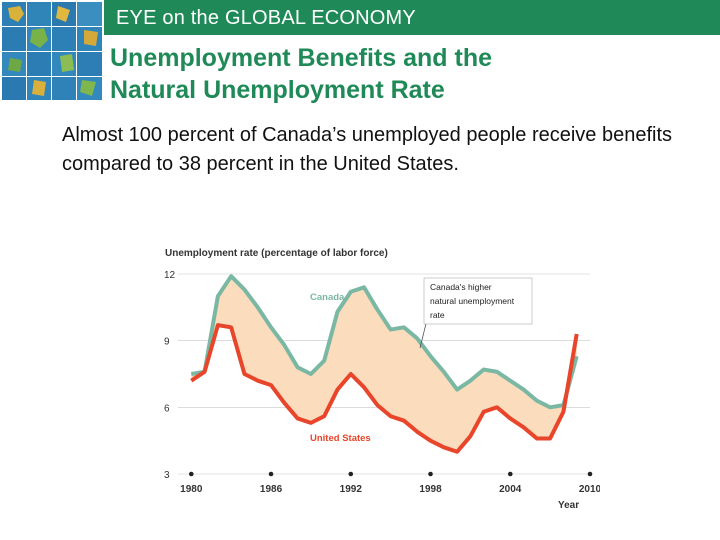 This screenshot has height=540, width=720. Describe the element at coordinates (301, 58) in the screenshot. I see `slide-title-line-1: Unemployment Benefits and the` at that location.